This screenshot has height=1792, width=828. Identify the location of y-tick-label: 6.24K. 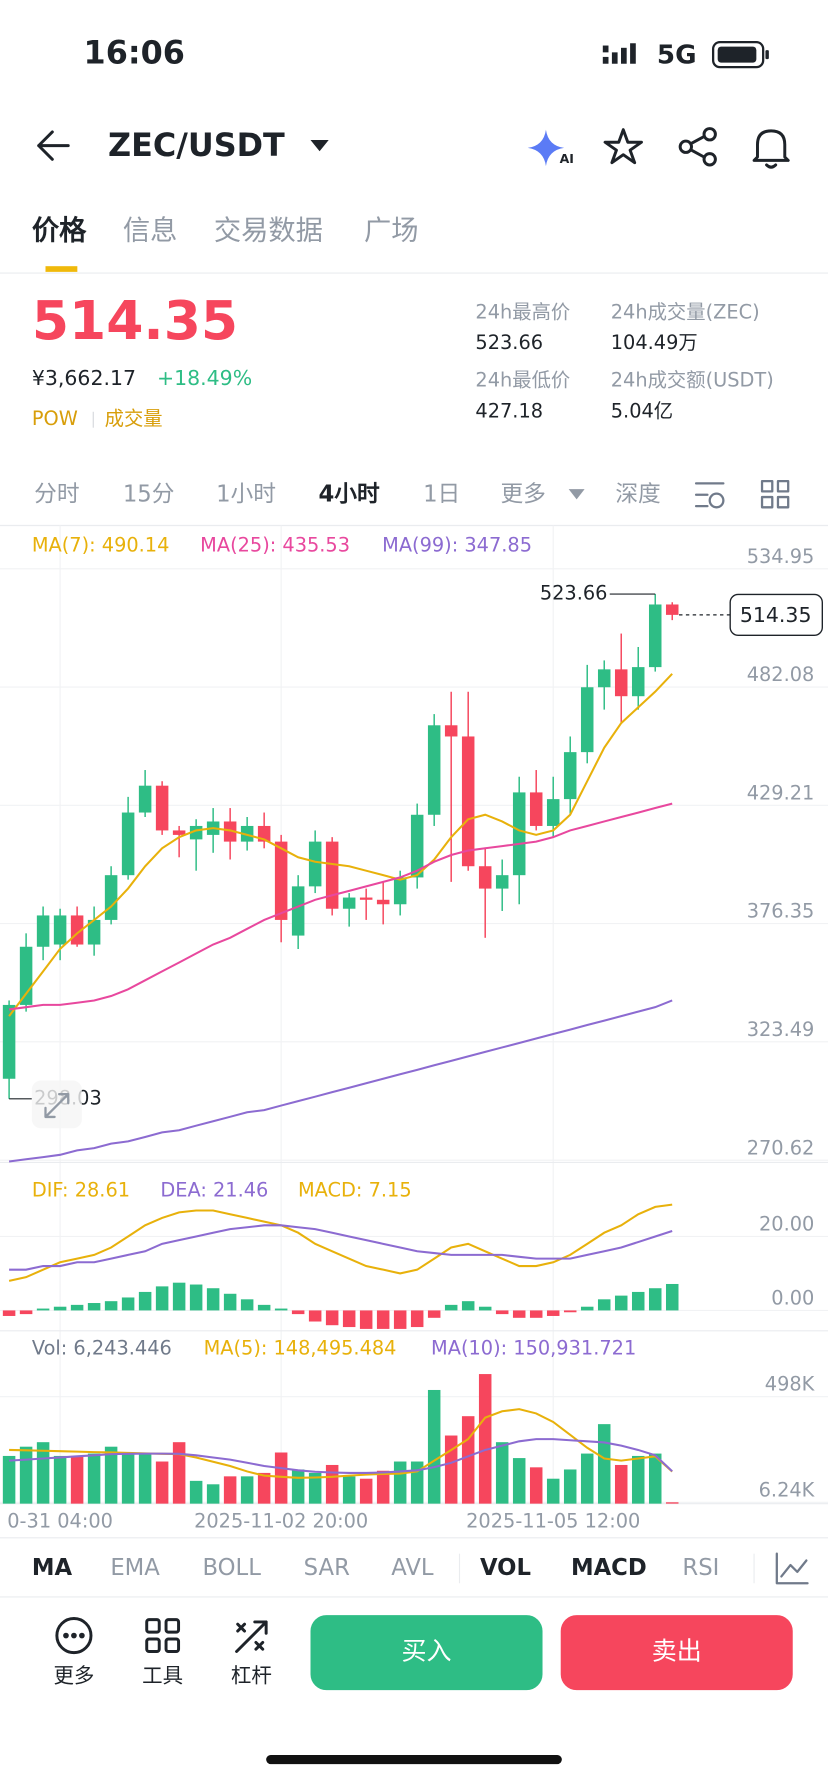
(787, 1489).